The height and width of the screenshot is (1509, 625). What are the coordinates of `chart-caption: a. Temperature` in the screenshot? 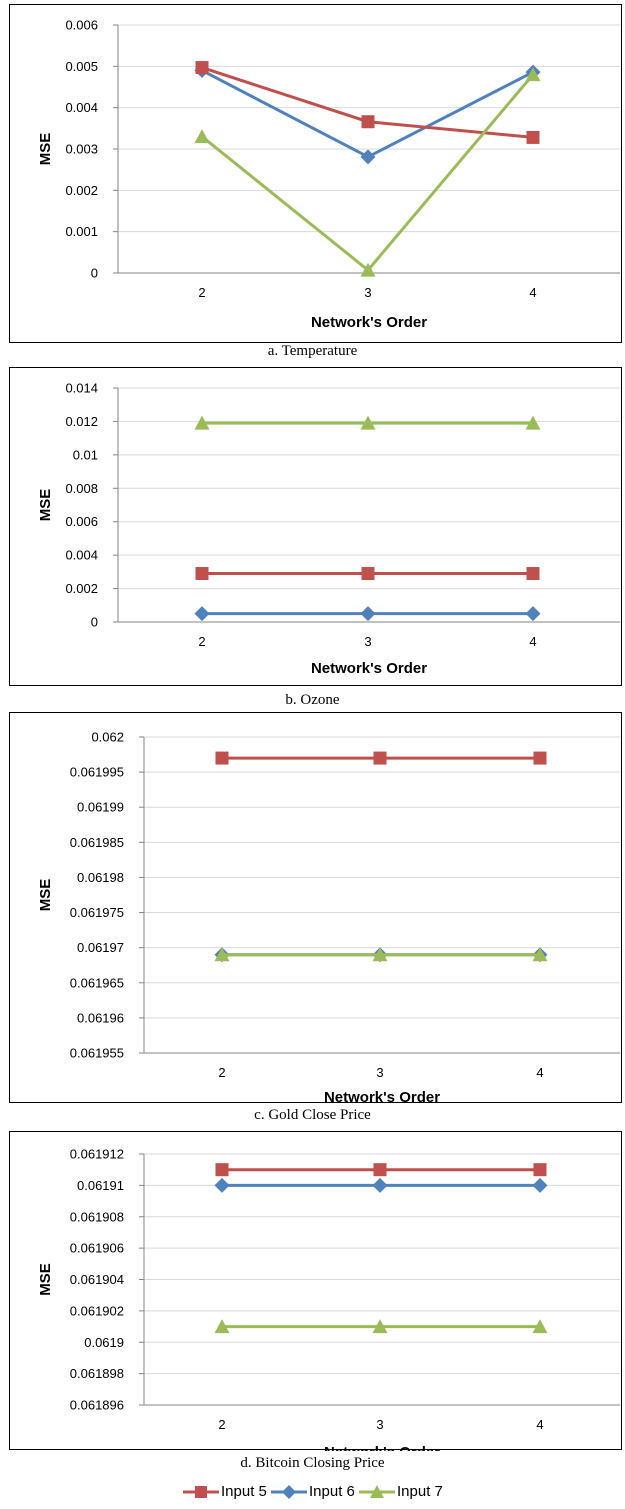 It's located at (312, 351).